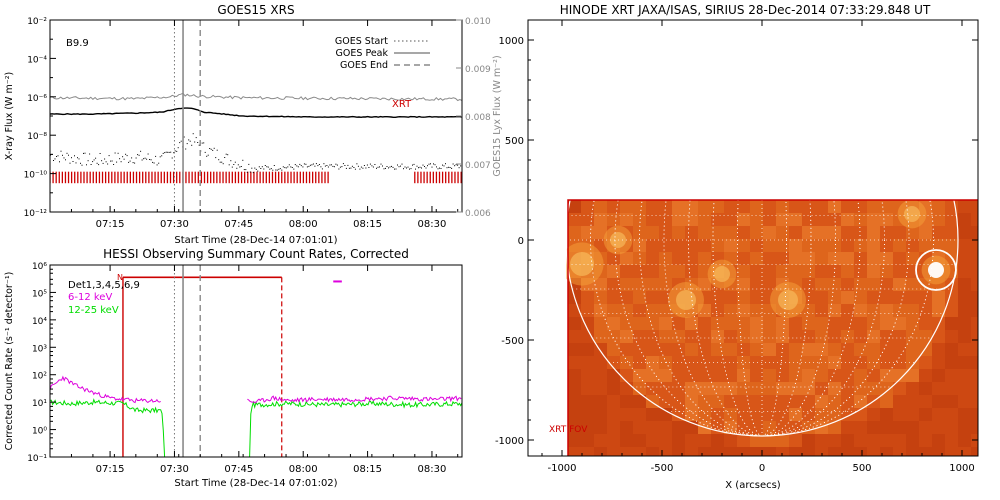 The width and height of the screenshot is (1000, 500). What do you see at coordinates (255, 240) in the screenshot?
I see `goes-xlabel: Start Time (28-Dec-14 07:01:01)` at bounding box center [255, 240].